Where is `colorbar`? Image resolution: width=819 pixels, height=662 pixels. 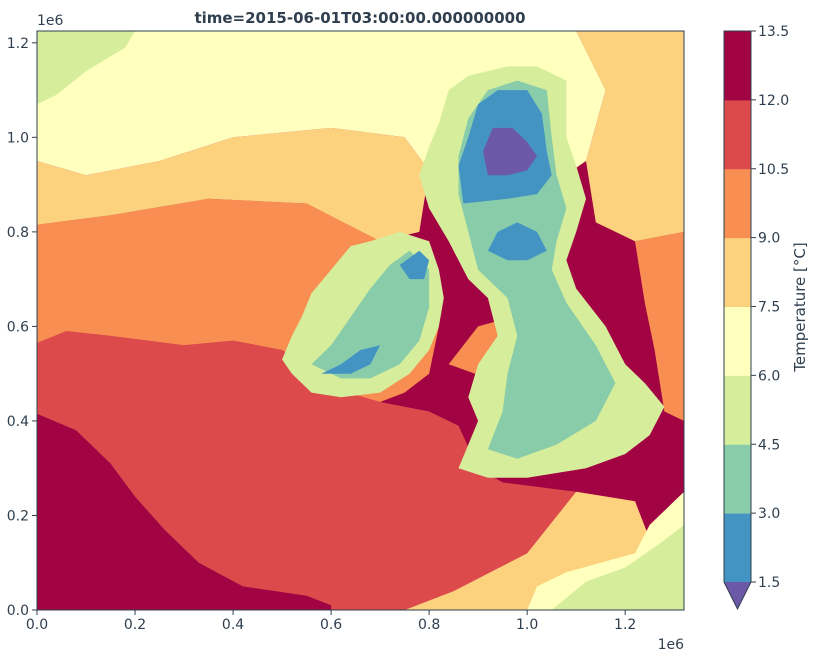
colorbar is located at coordinates (737, 320).